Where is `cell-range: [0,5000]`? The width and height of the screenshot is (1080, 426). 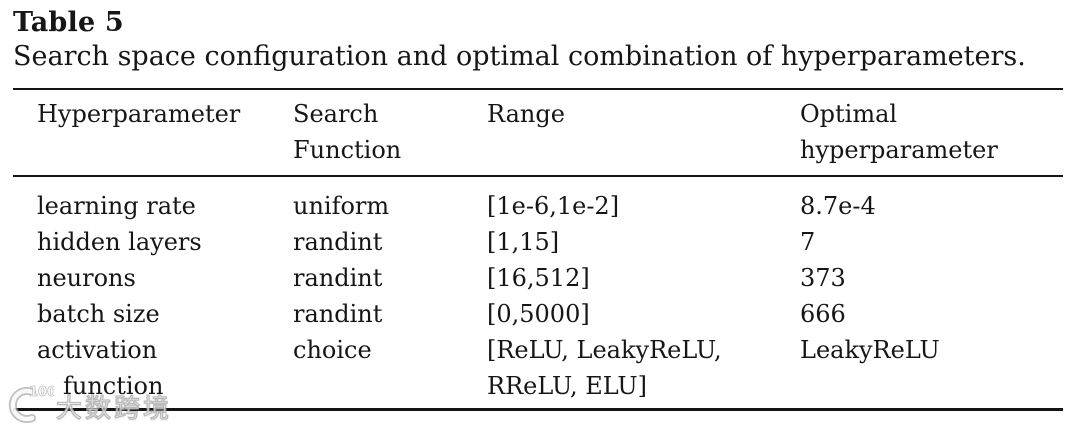
cell-range: [0,5000] is located at coordinates (538, 314).